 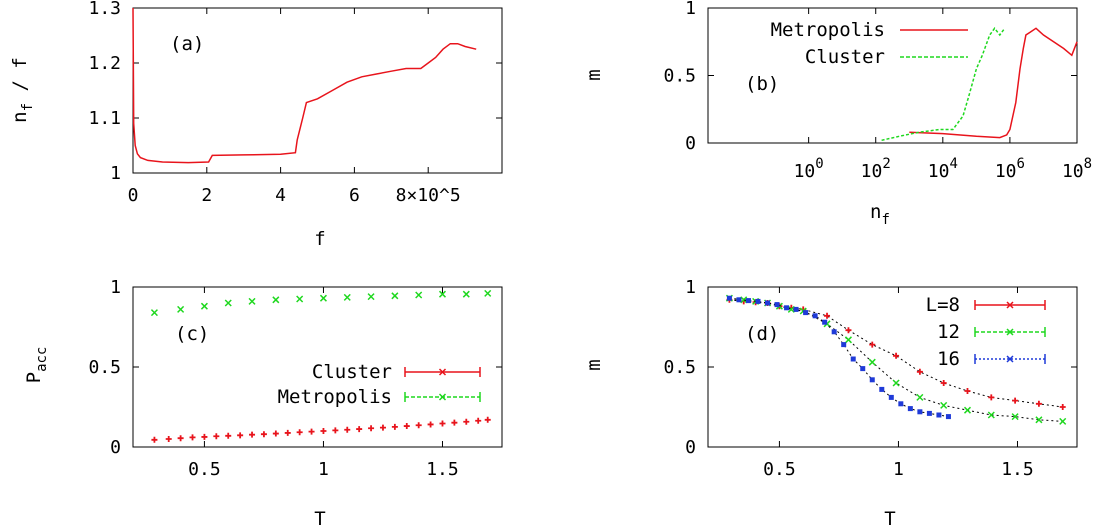 I want to click on plot-frame, so click(x=892, y=367).